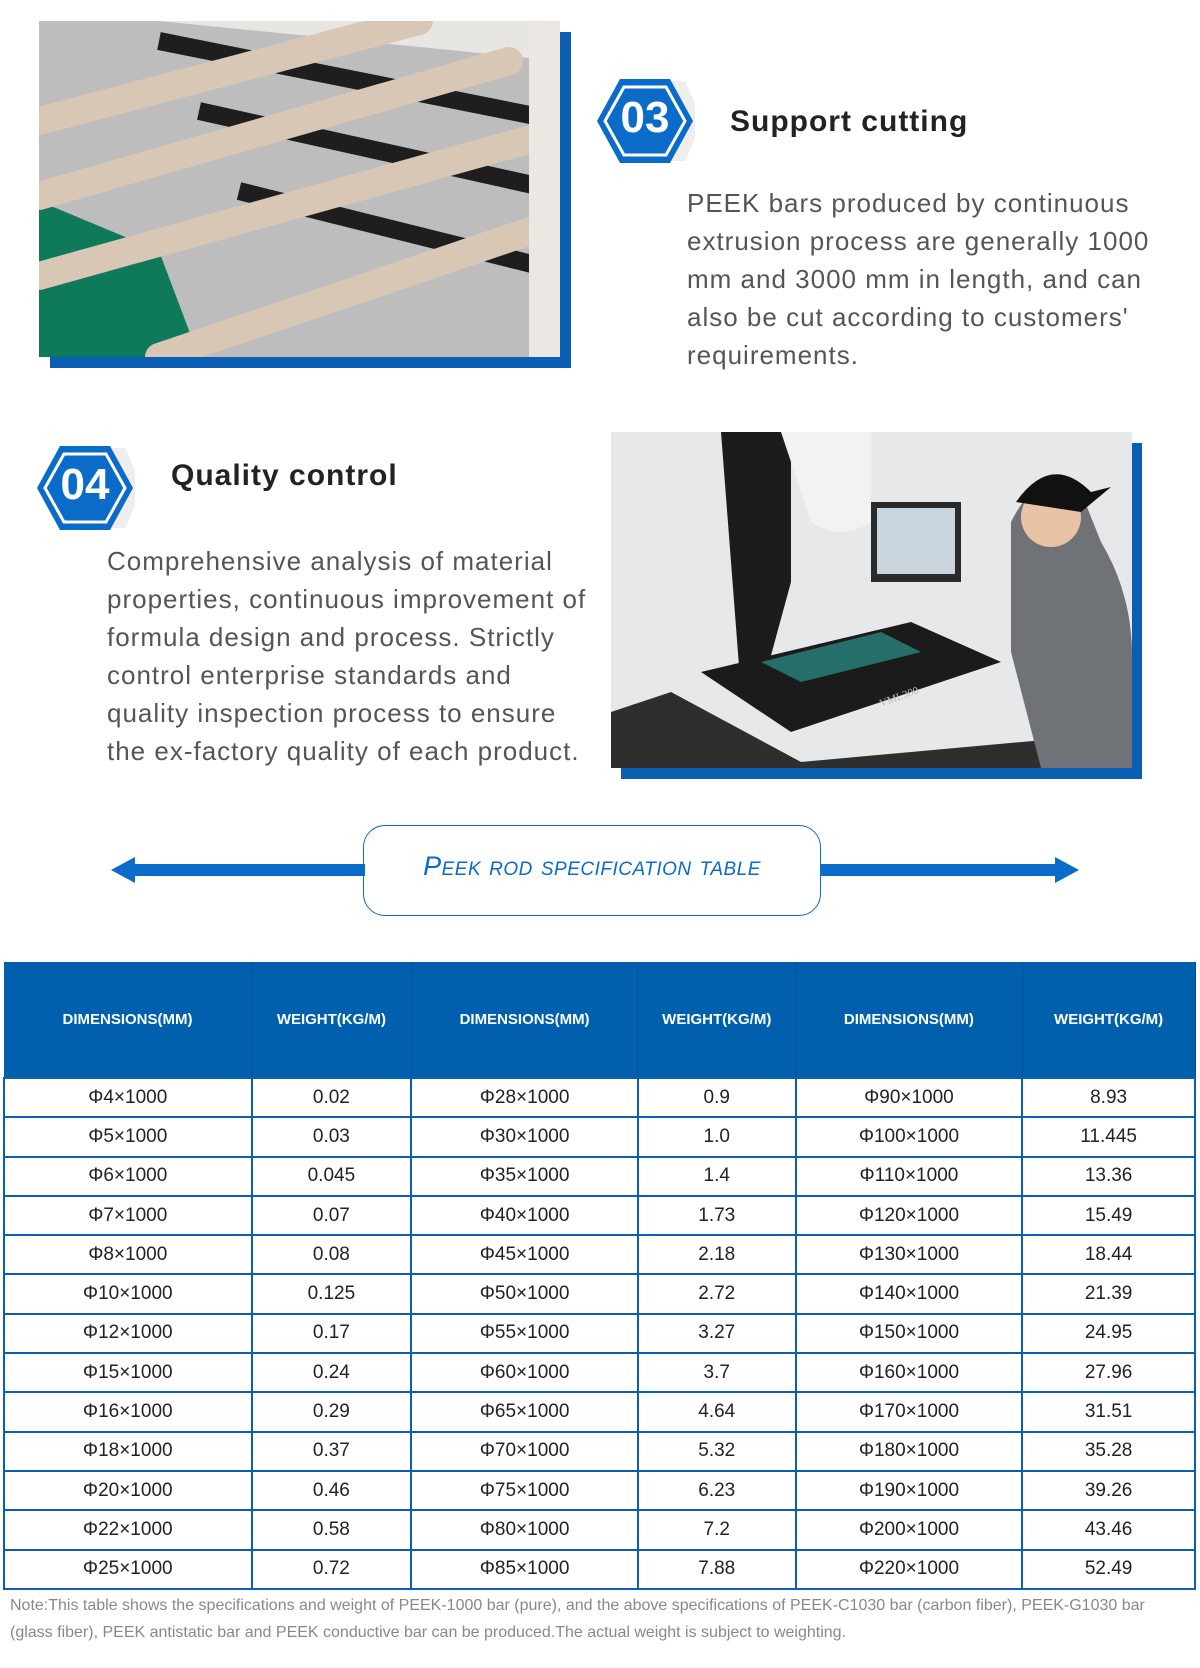 This screenshot has width=1200, height=1668. What do you see at coordinates (524, 1255) in the screenshot?
I see `dimension-cell: Φ45×1000` at bounding box center [524, 1255].